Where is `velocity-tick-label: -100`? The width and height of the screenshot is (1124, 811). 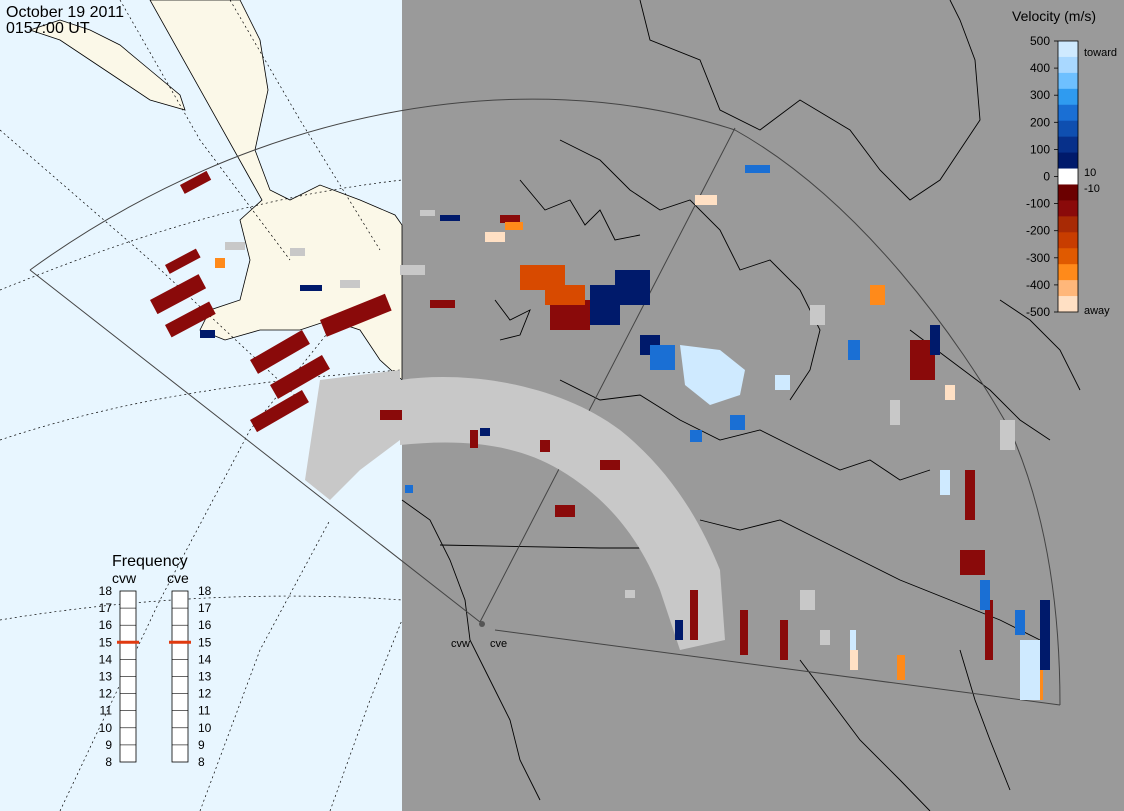 velocity-tick-label: -100 is located at coordinates (1038, 204).